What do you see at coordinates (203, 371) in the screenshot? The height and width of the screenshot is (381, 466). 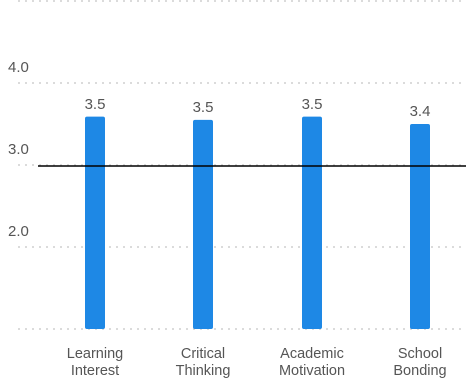 I see `x-tick-label-line: Thinking` at bounding box center [203, 371].